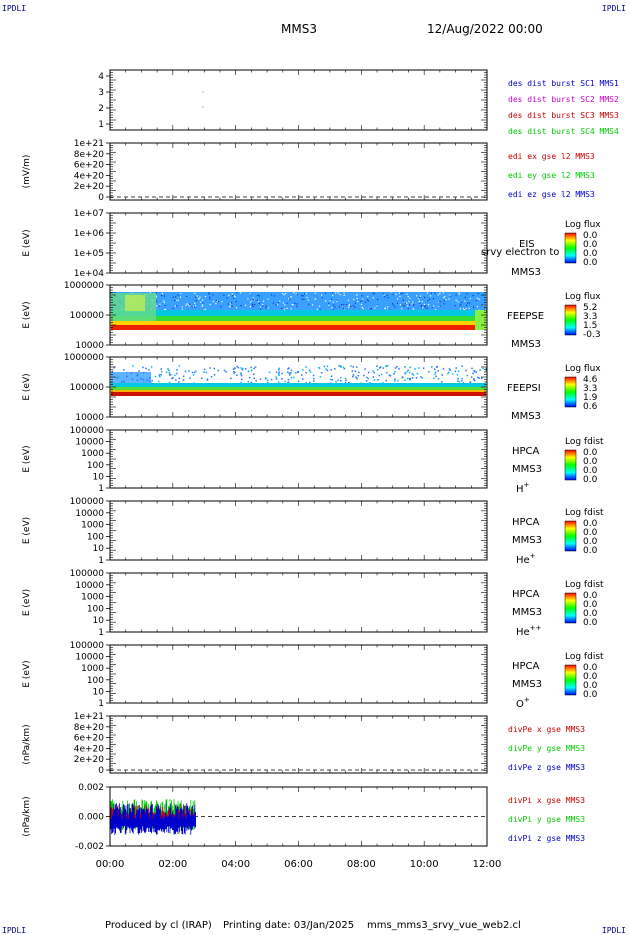 This screenshot has width=630, height=935. What do you see at coordinates (289, 925) in the screenshot?
I see `footer-printing: Printing date: 03/Jan/2025` at bounding box center [289, 925].